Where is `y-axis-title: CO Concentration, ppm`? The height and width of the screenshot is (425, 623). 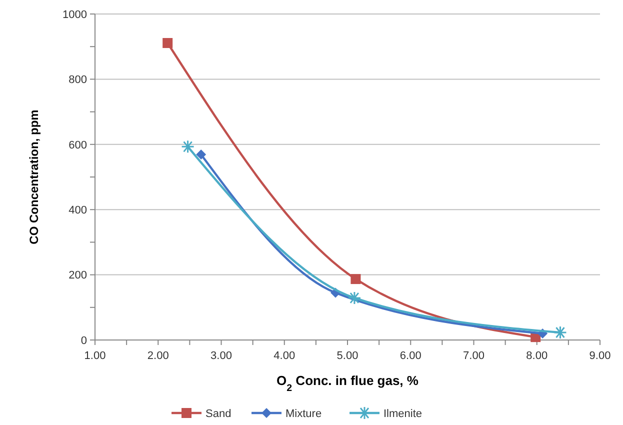 y-axis-title: CO Concentration, ppm is located at coordinates (34, 177).